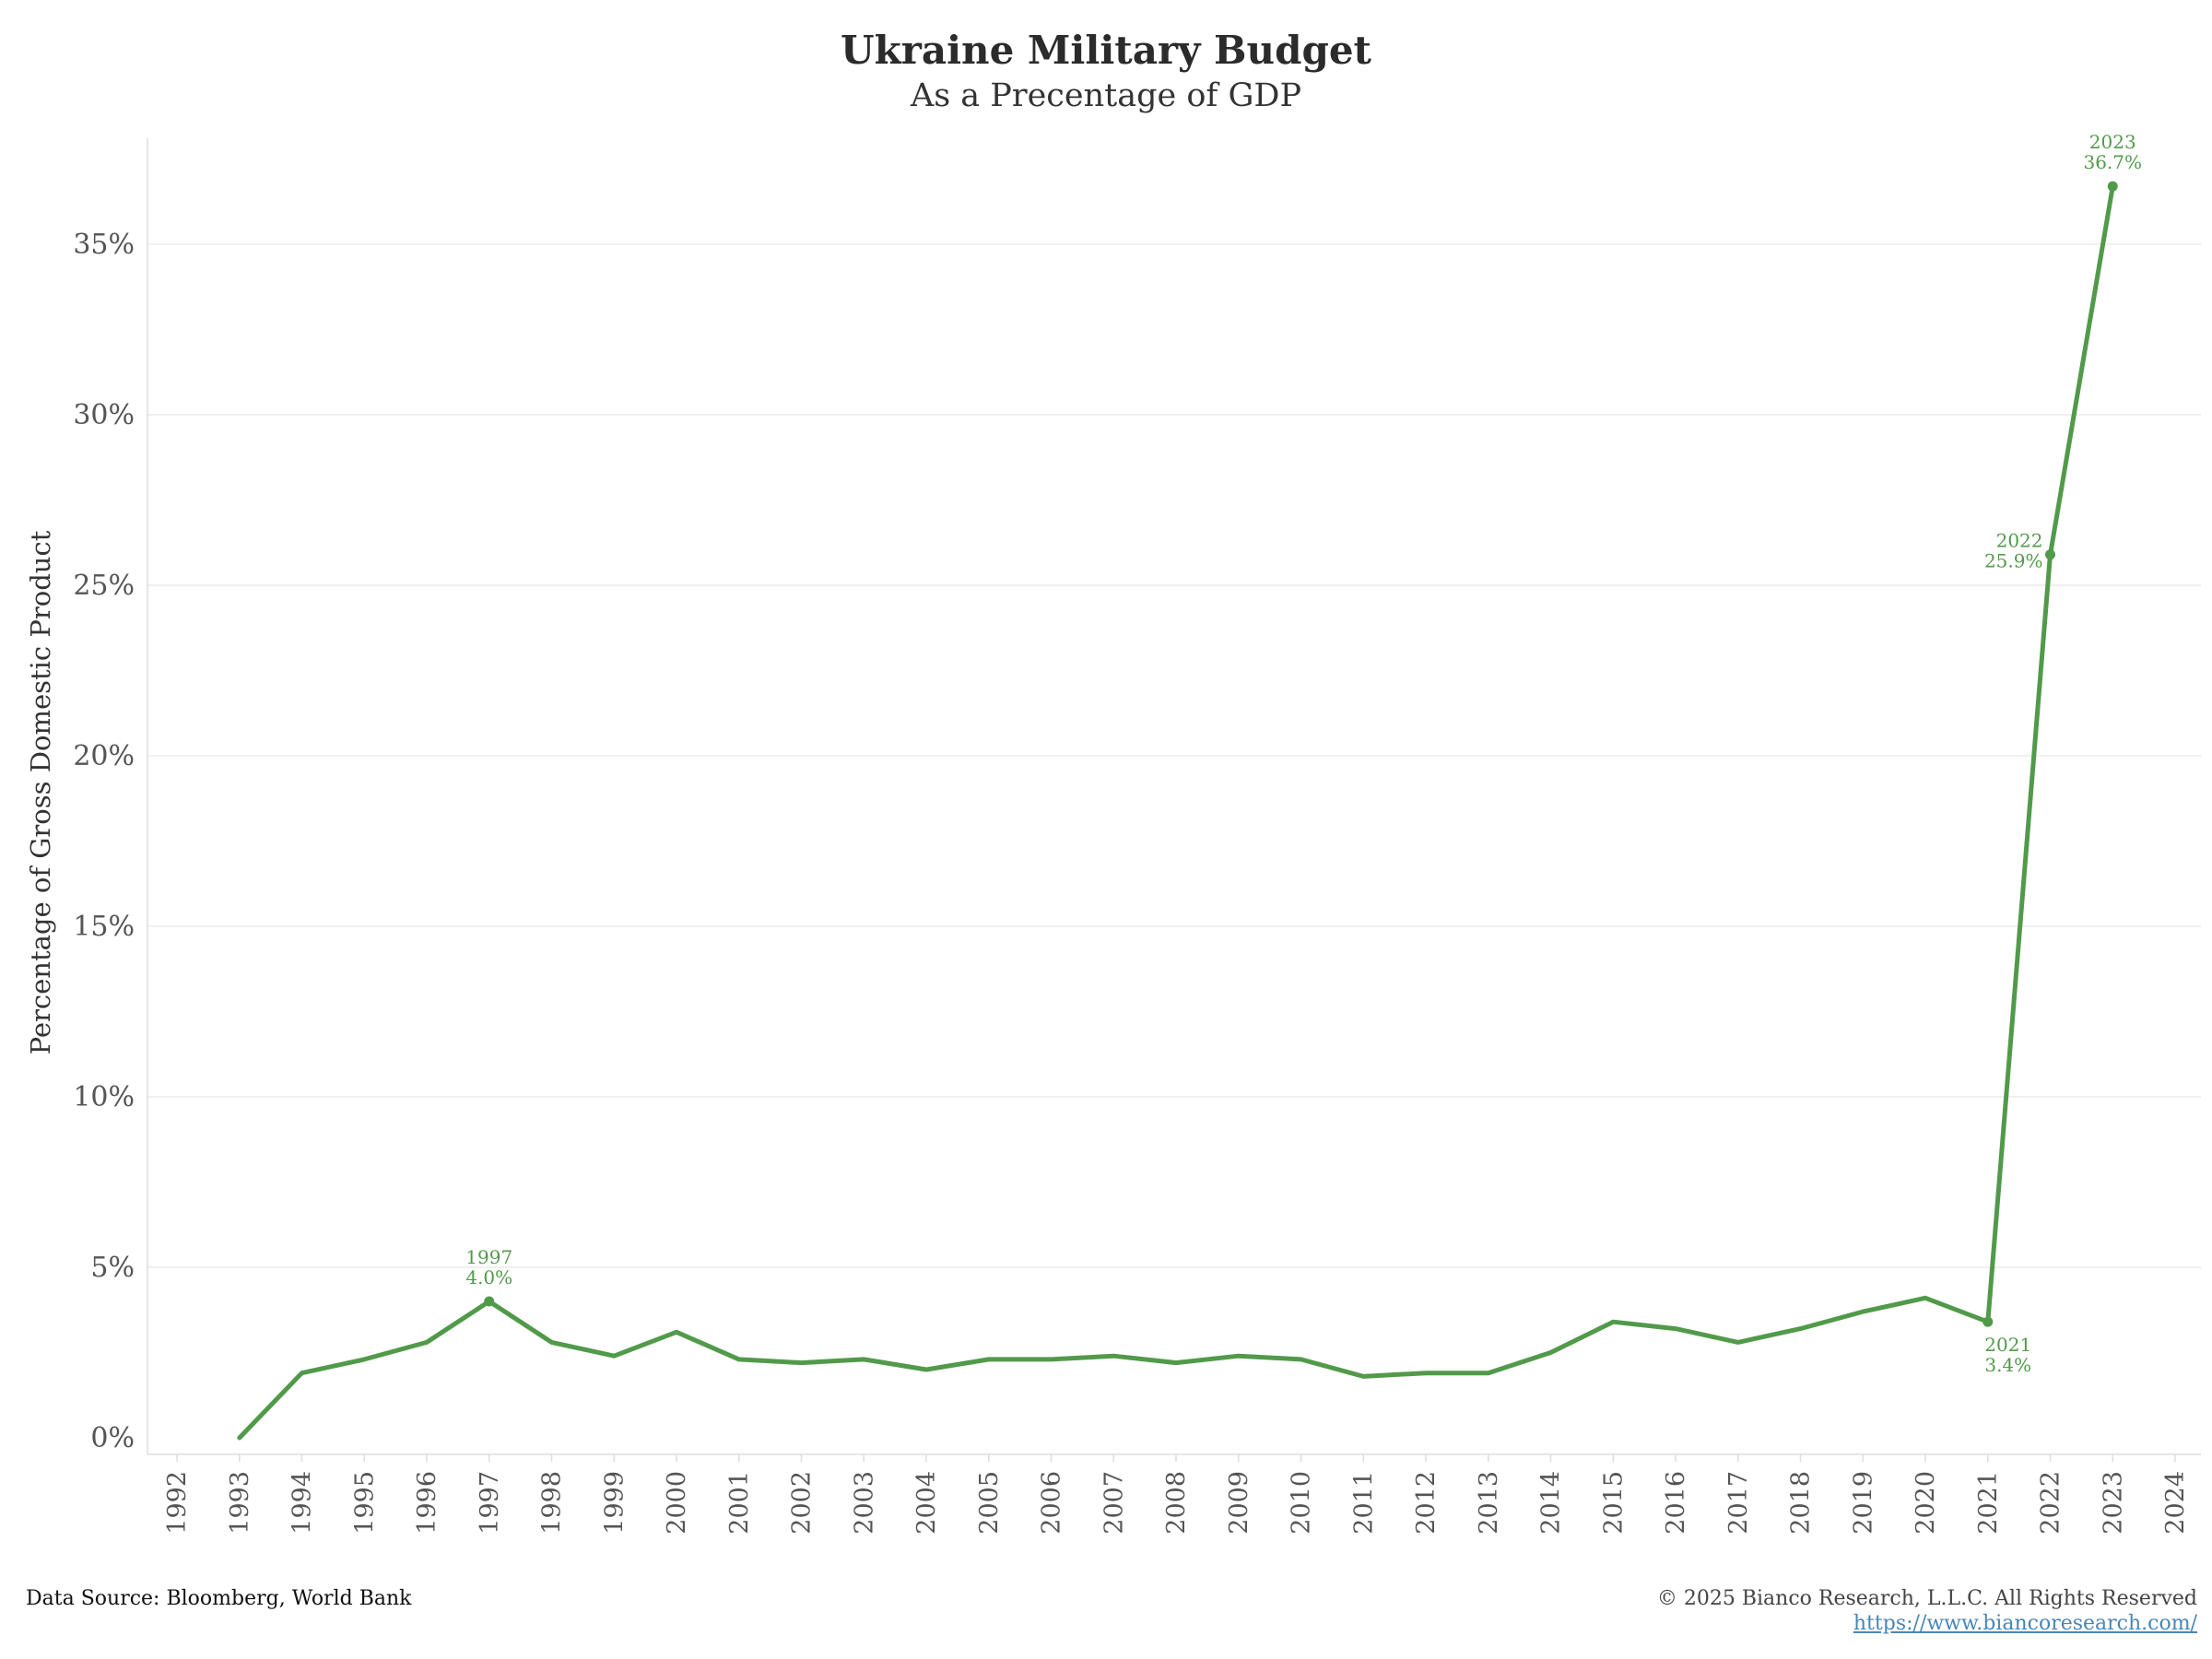  I want to click on x-tick-label: 2003, so click(864, 1503).